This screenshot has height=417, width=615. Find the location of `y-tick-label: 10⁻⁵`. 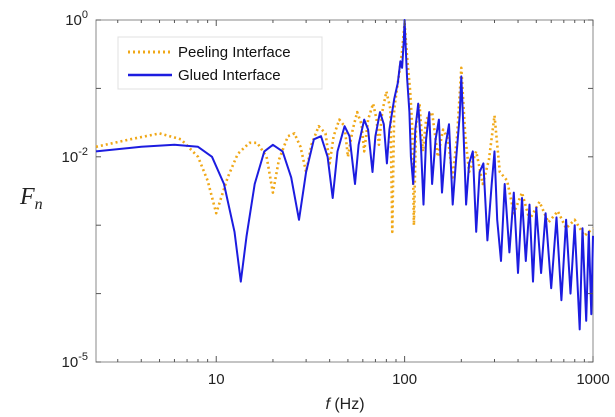

y-tick-label: 10⁻⁵ is located at coordinates (75, 361).